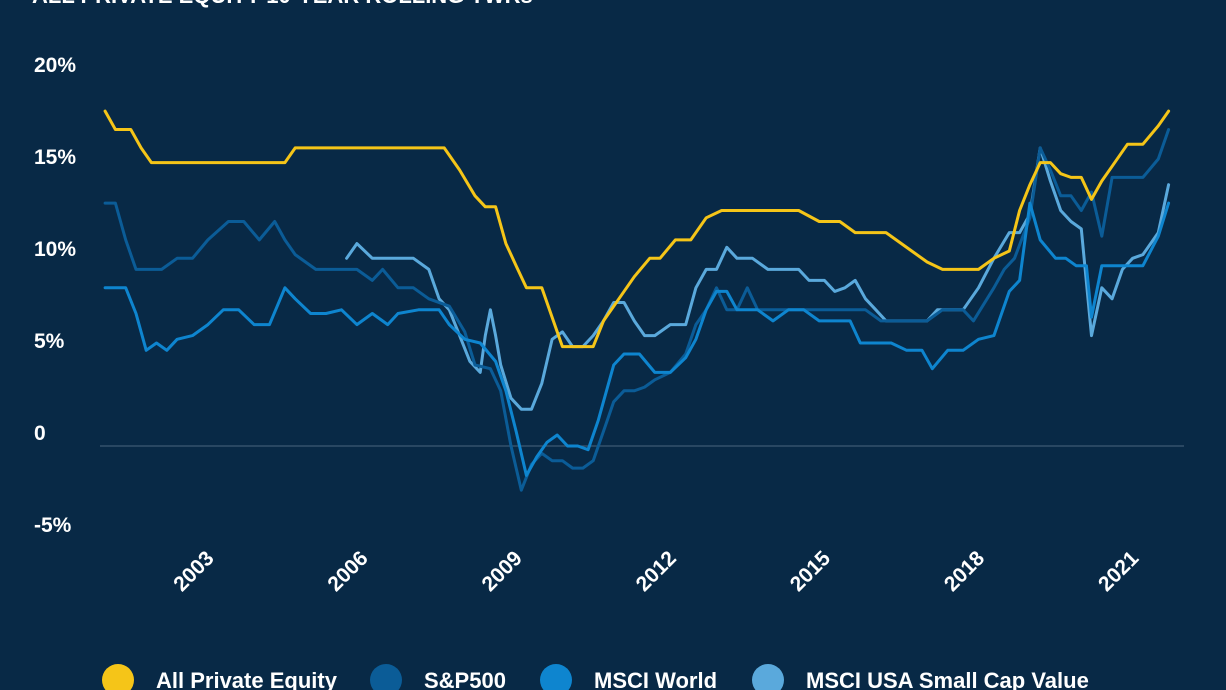 Image resolution: width=1226 pixels, height=690 pixels. I want to click on y-tick-label: 10%, so click(55, 249).